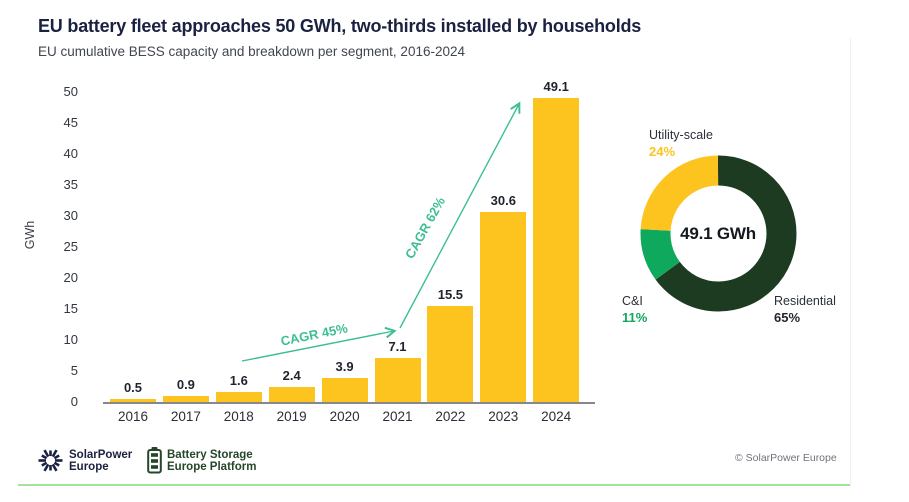 The height and width of the screenshot is (502, 909). What do you see at coordinates (238, 380) in the screenshot?
I see `bar-value-label: 1.6` at bounding box center [238, 380].